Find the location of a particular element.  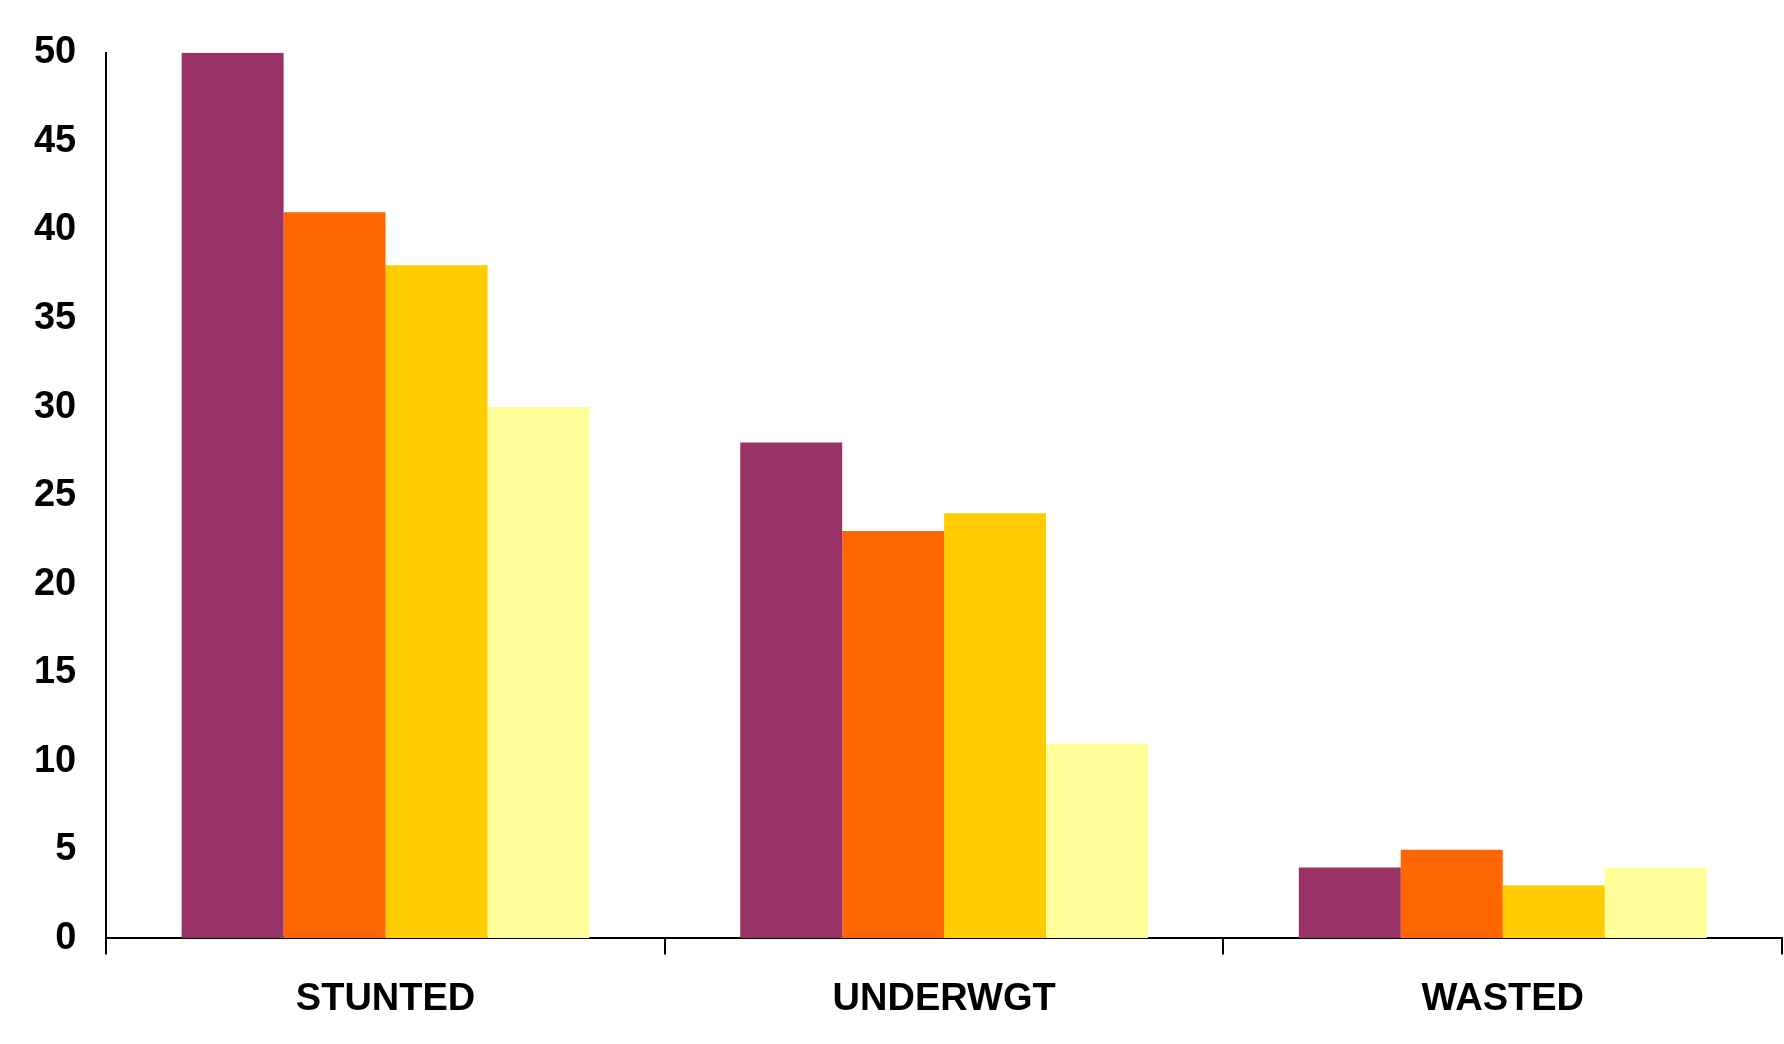

x-tick-label: WASTED is located at coordinates (1502, 996).